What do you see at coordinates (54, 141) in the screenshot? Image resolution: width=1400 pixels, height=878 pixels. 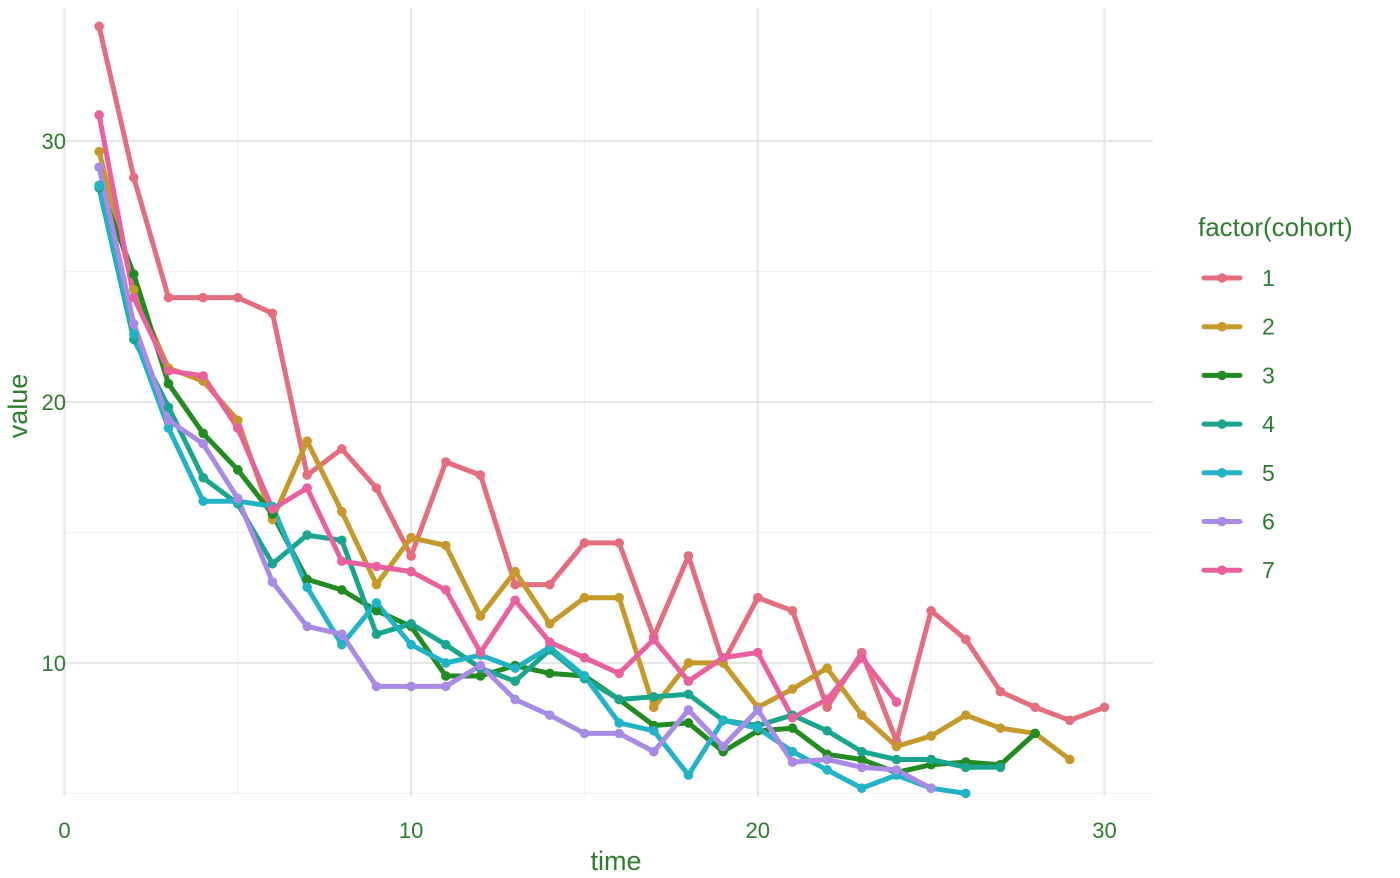 I see `y-tick-label: 30` at bounding box center [54, 141].